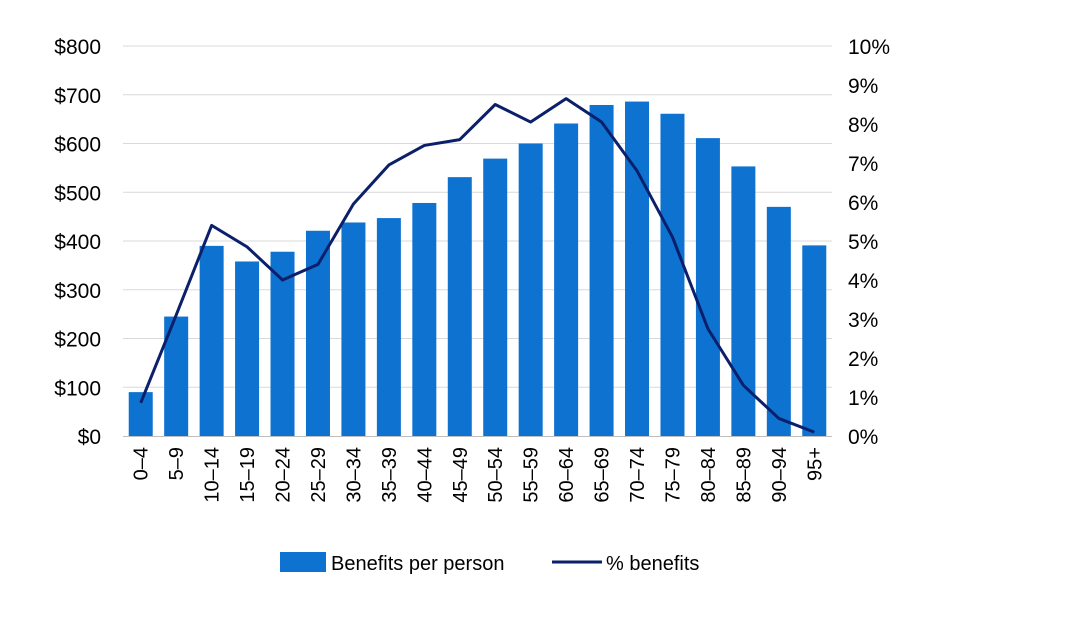 Image resolution: width=1084 pixels, height=642 pixels. I want to click on y-right-tick-label: 0%, so click(863, 437).